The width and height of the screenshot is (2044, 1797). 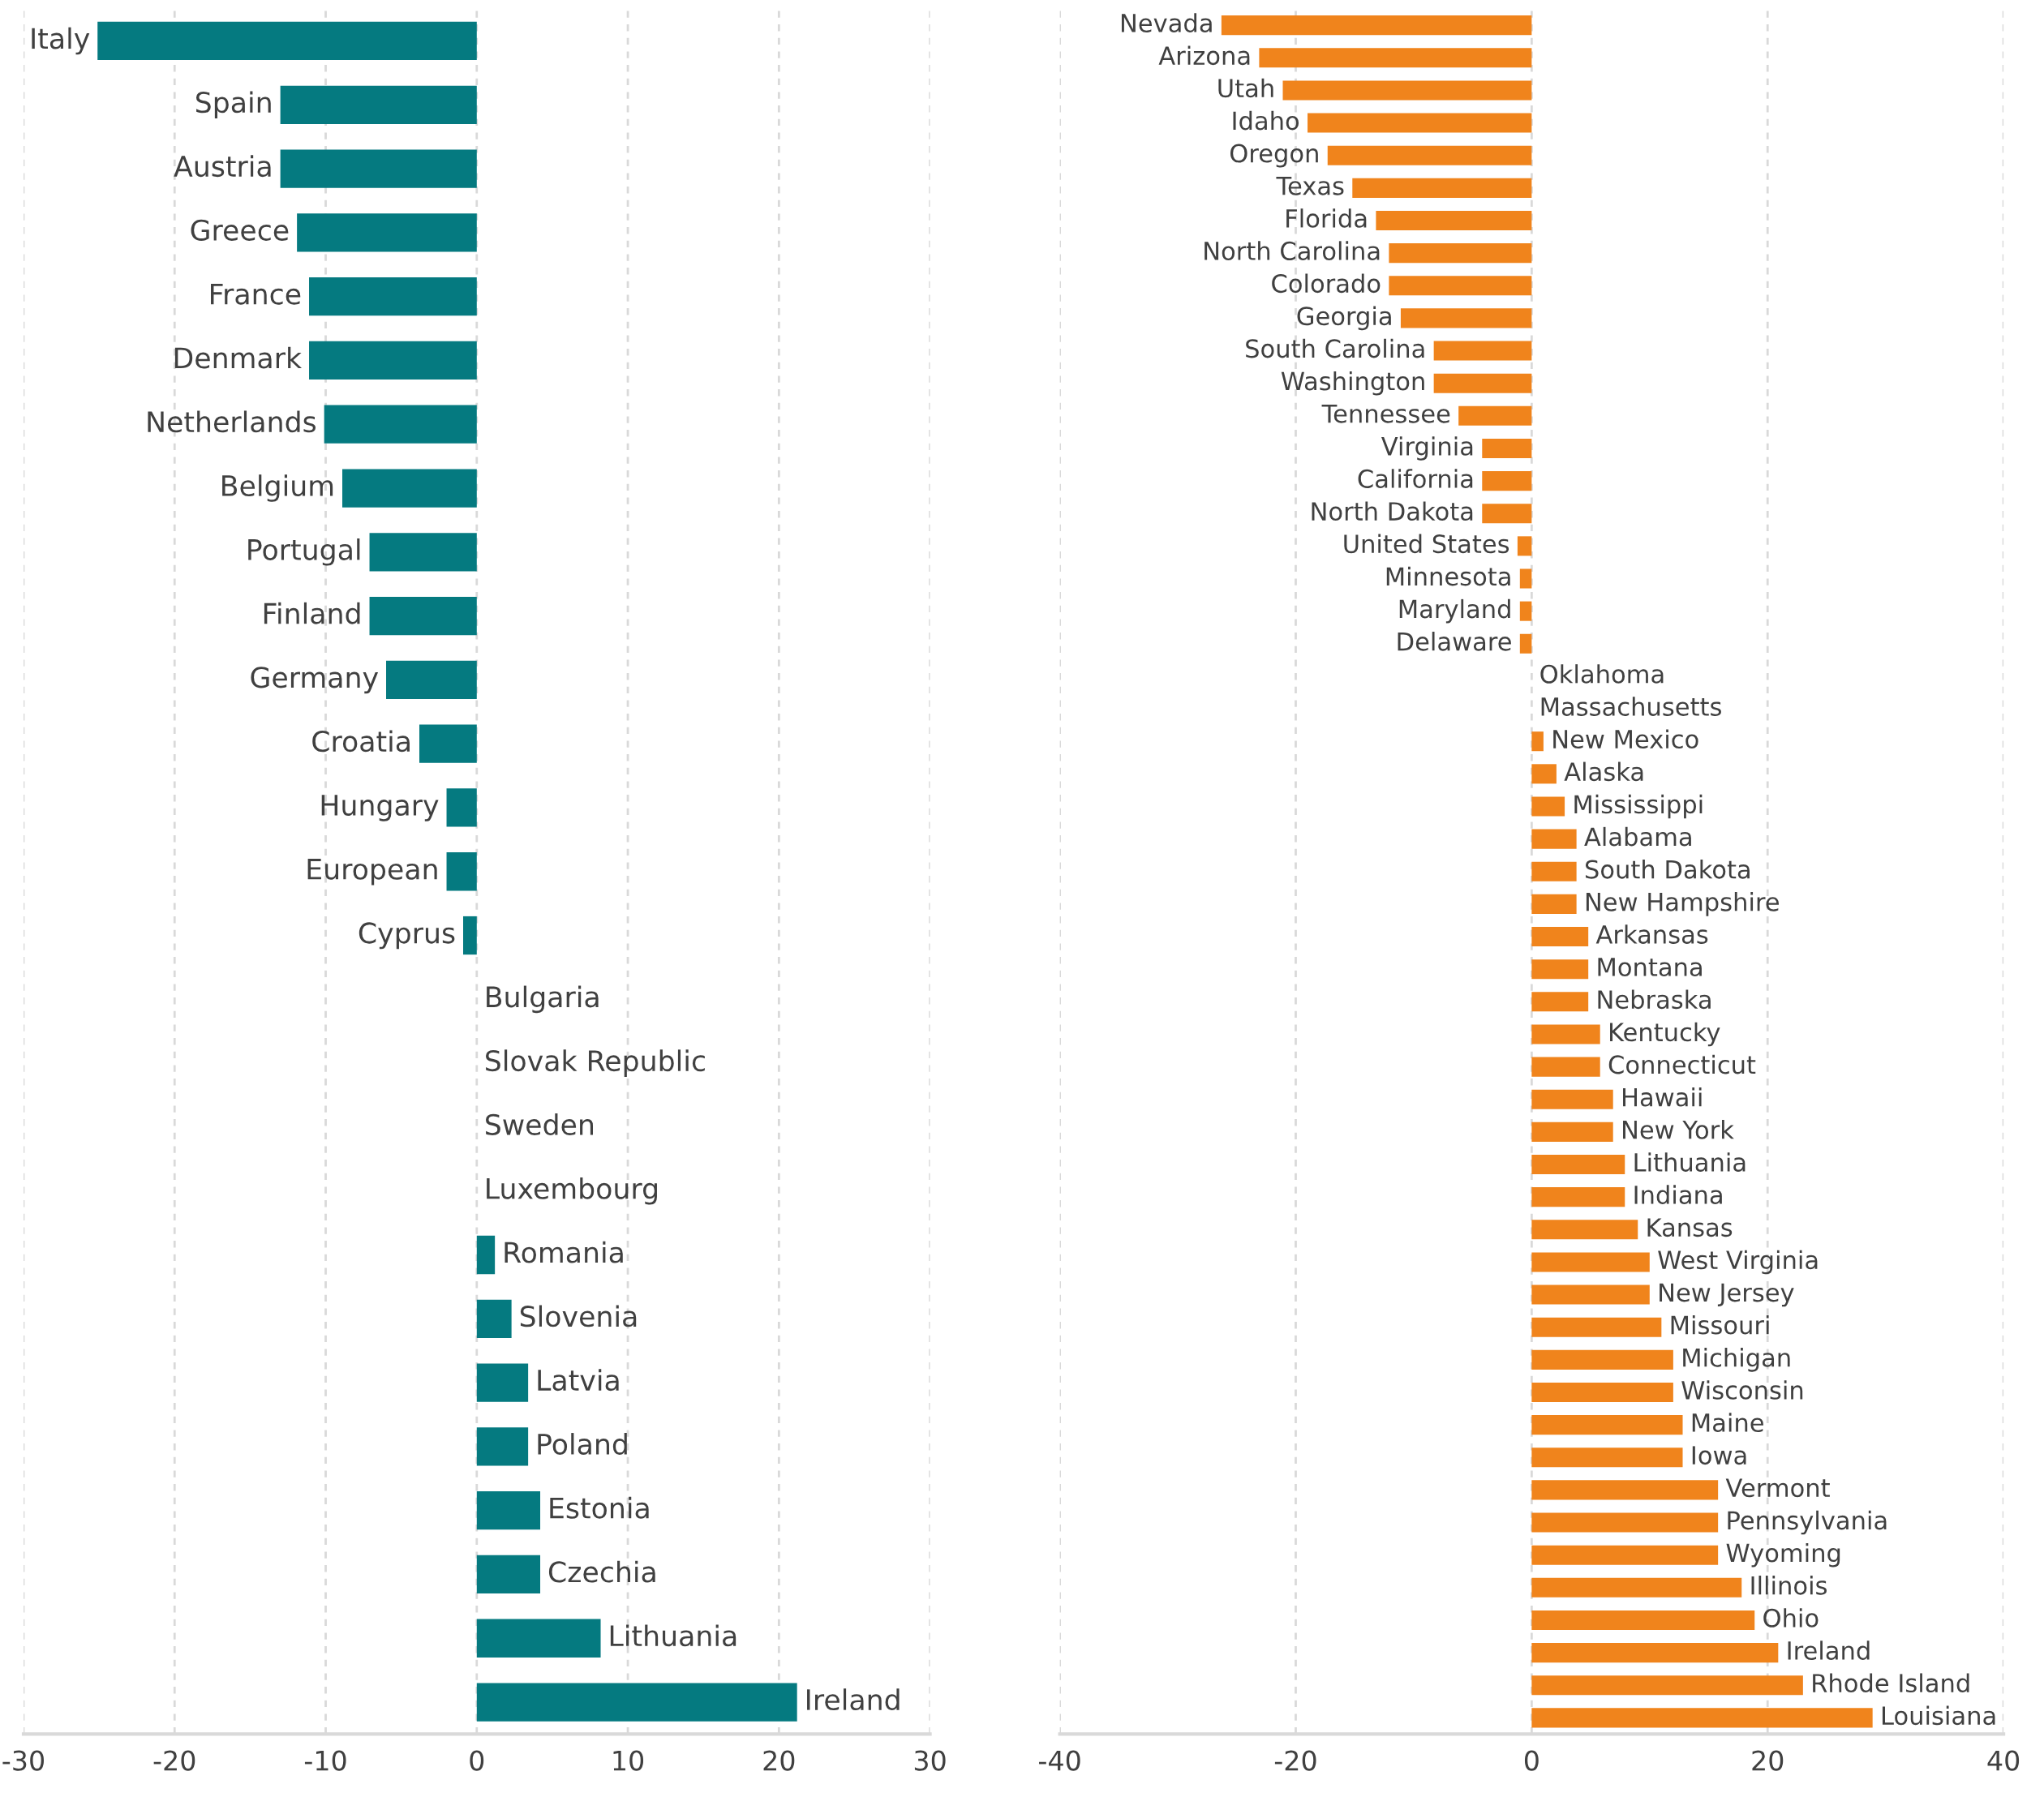 What do you see at coordinates (1665, 1035) in the screenshot?
I see `category-label: Kentucky` at bounding box center [1665, 1035].